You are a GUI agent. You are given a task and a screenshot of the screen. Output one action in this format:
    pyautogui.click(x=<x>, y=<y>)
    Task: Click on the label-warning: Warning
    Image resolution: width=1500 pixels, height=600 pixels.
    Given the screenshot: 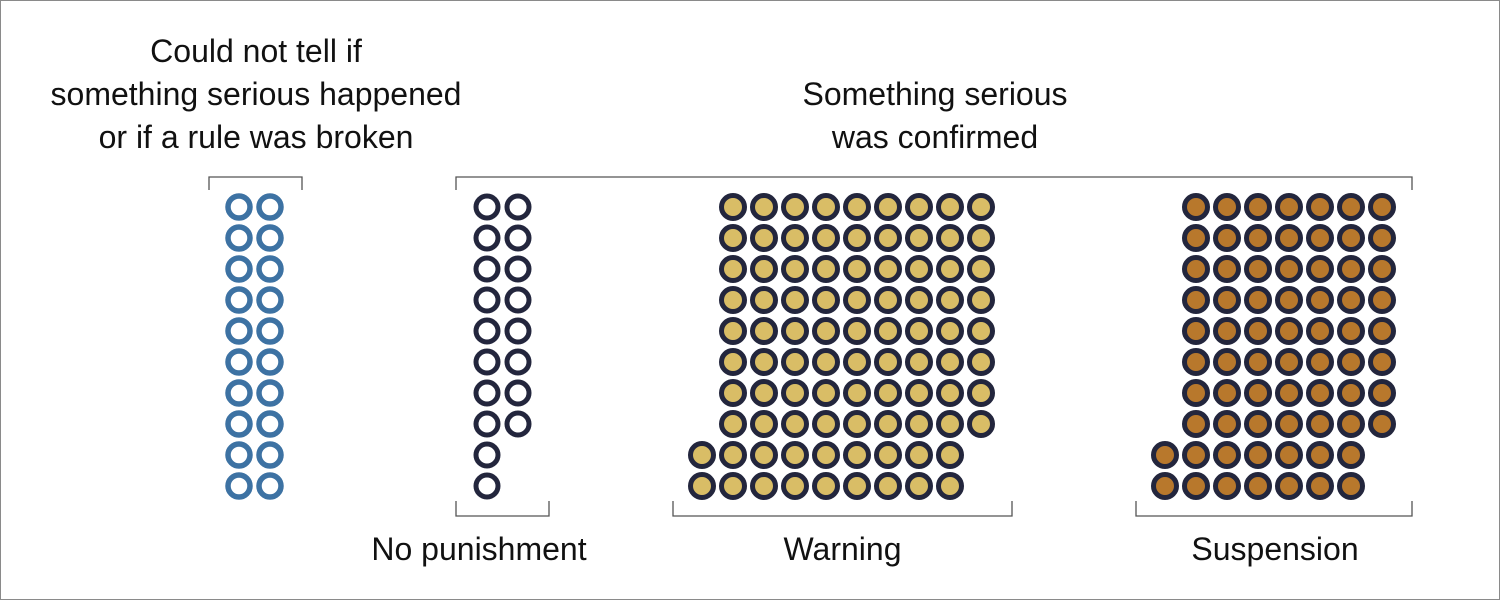 What is the action you would take?
    pyautogui.click(x=842, y=549)
    